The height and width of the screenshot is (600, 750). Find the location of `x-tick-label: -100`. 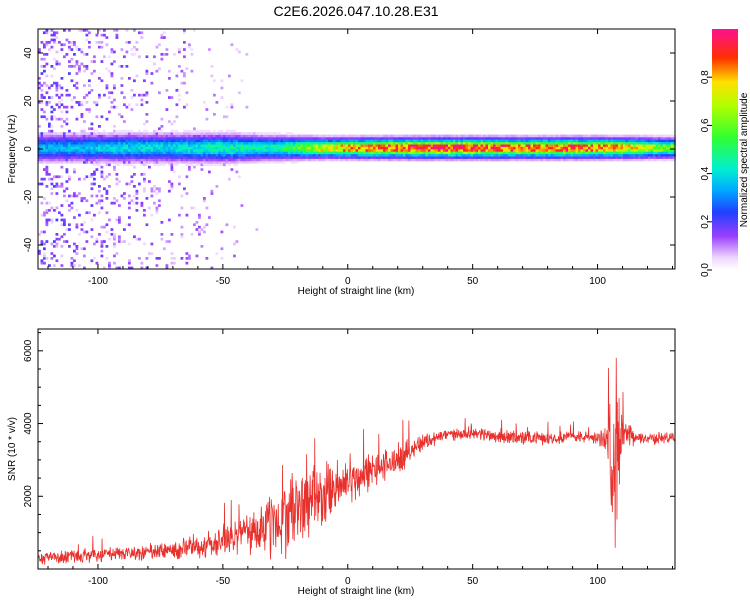

x-tick-label: -100 is located at coordinates (98, 281).